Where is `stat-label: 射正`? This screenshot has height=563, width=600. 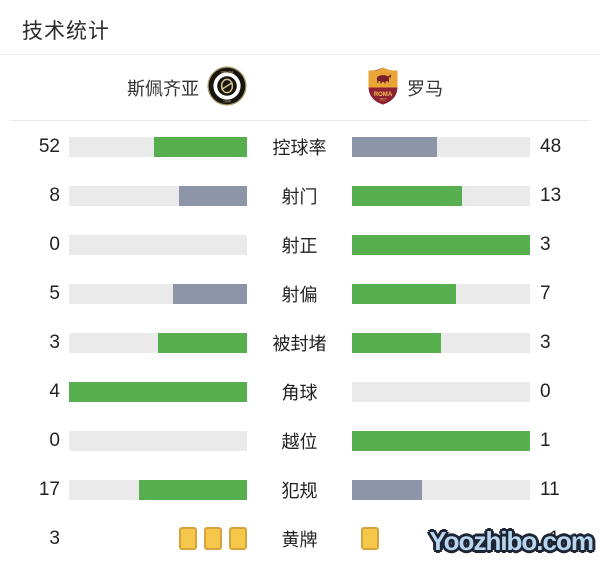 stat-label: 射正 is located at coordinates (299, 245).